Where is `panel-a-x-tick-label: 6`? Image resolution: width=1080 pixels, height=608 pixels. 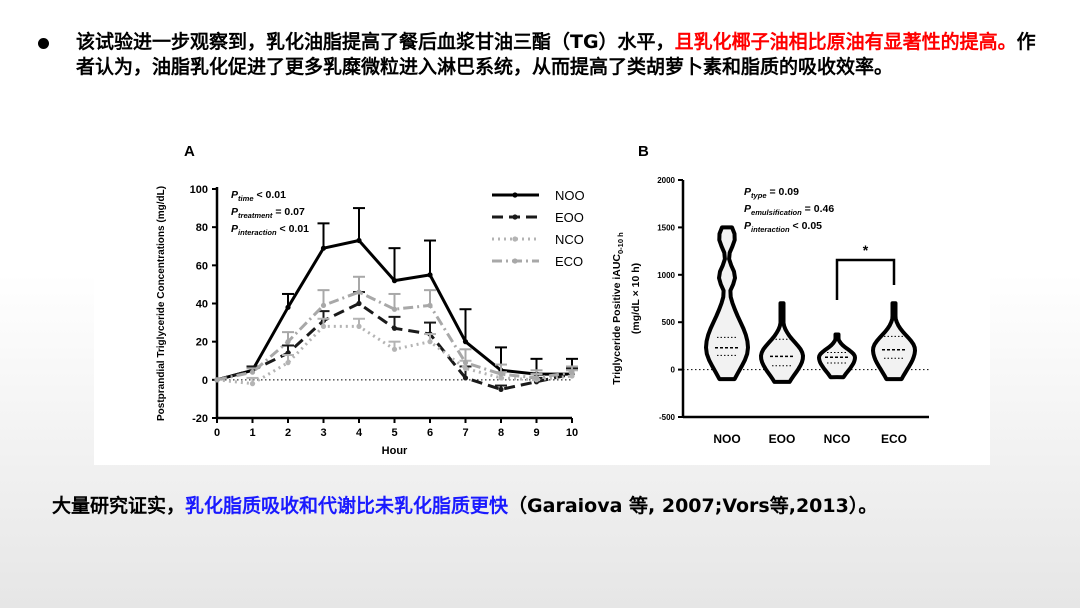 panel-a-x-tick-label: 6 is located at coordinates (430, 433).